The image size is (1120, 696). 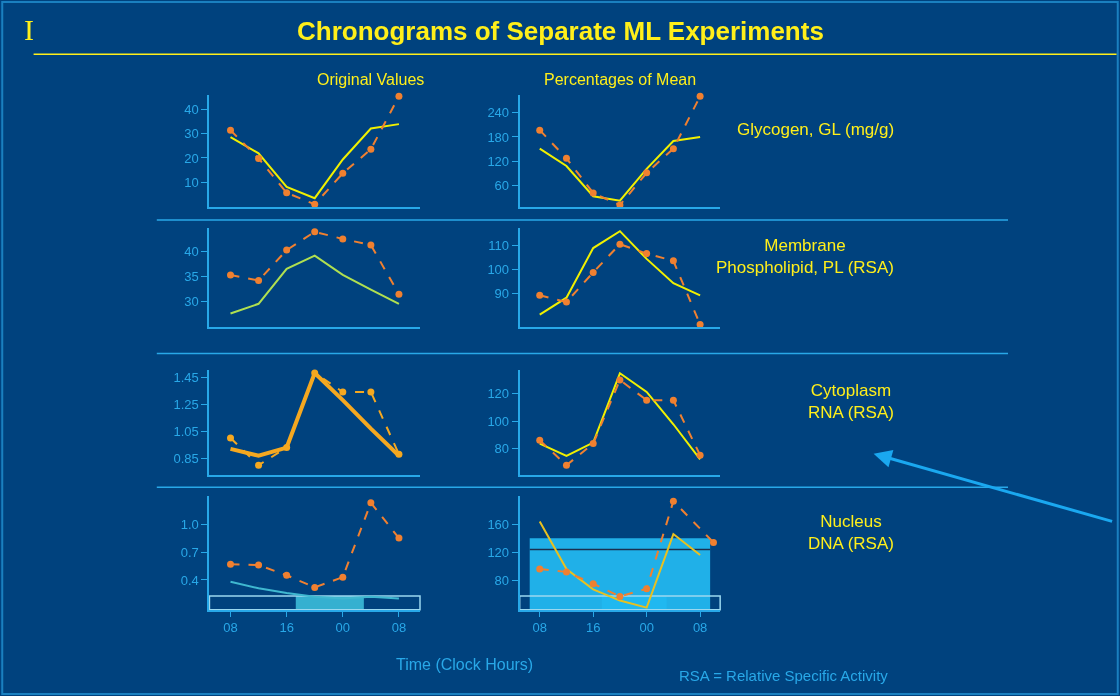 I want to click on y-tick-label: 0.4, so click(x=189, y=580).